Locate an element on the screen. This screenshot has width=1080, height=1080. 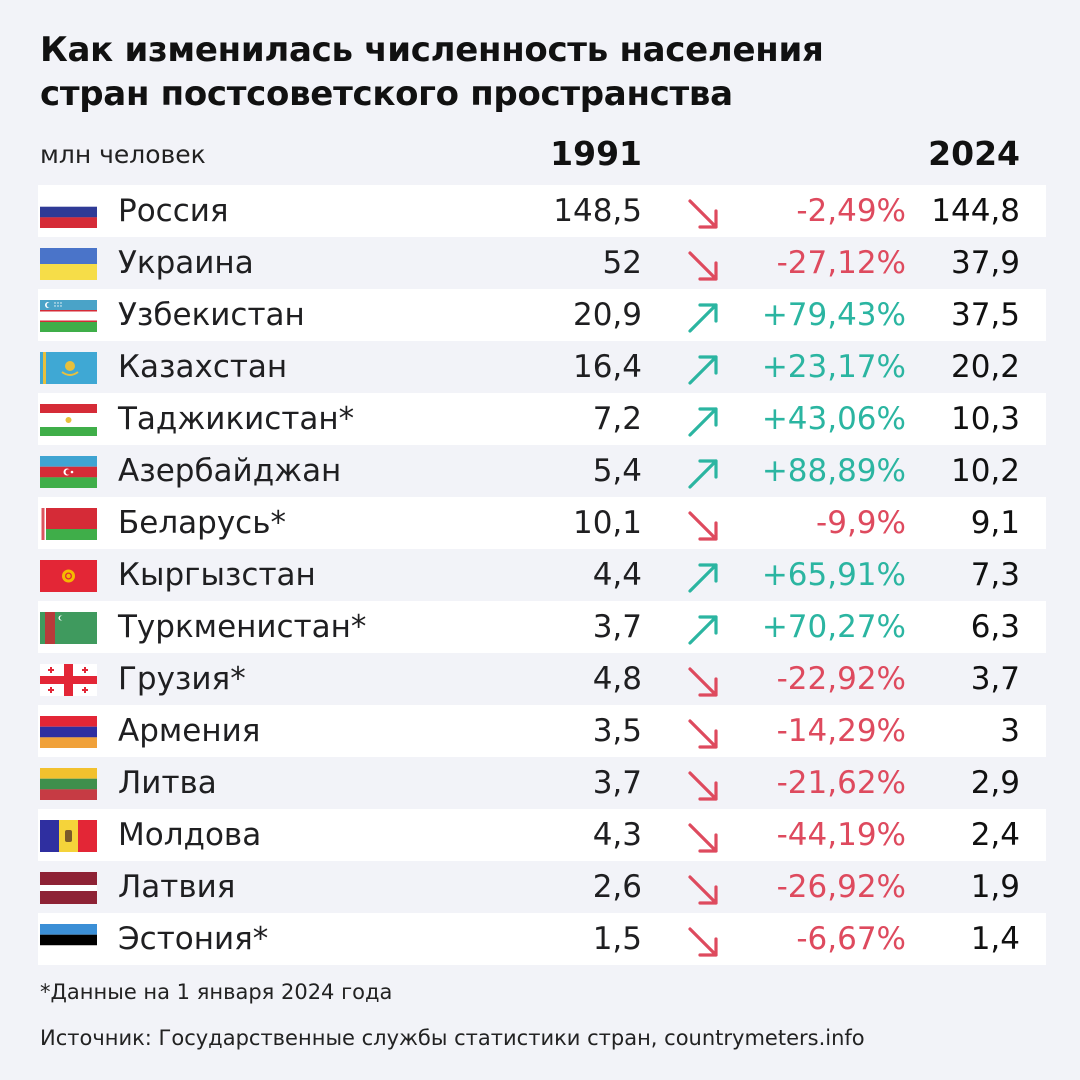
value-1991: 4,4 is located at coordinates (617, 575).